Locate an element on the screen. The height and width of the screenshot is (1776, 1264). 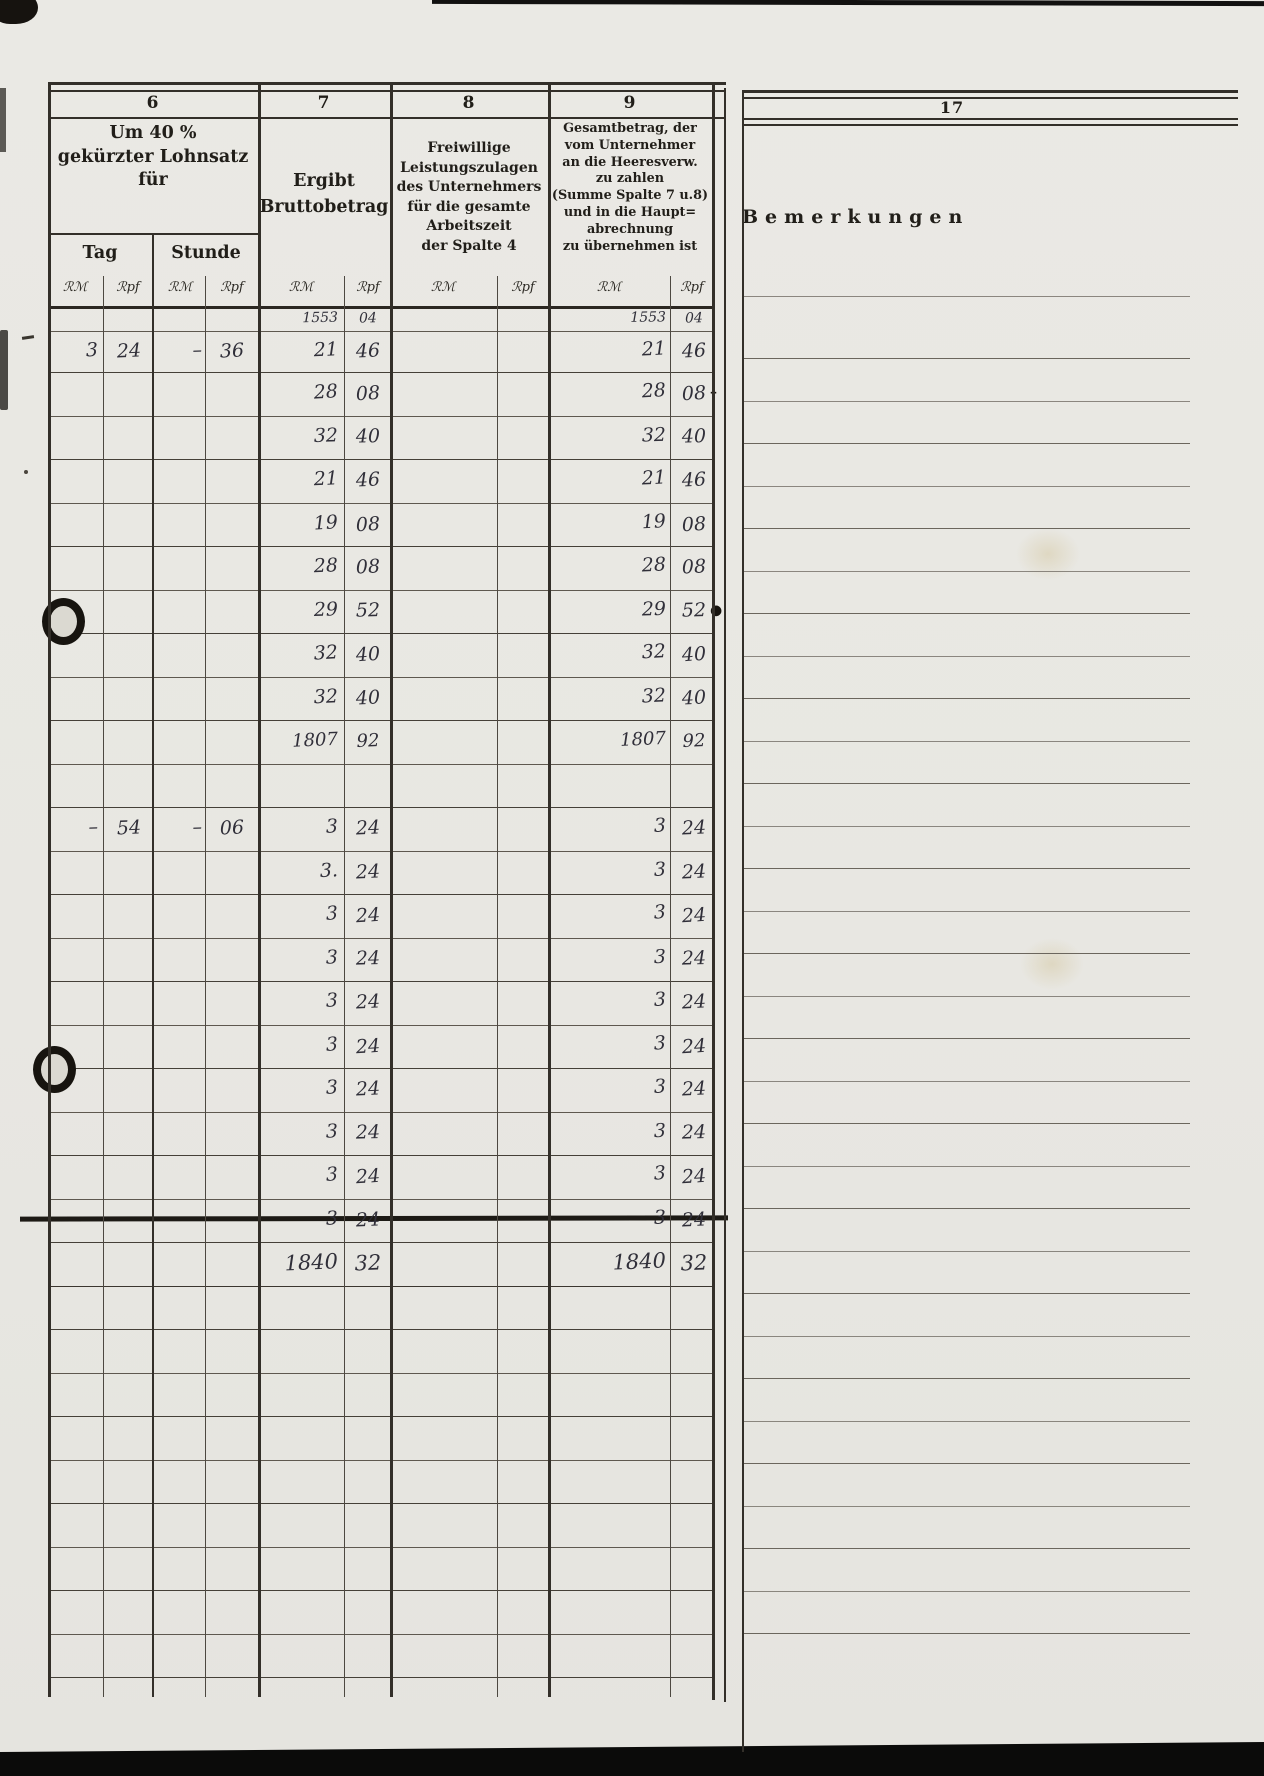
cell-c9-rpf: 52 is located at coordinates (694, 610).